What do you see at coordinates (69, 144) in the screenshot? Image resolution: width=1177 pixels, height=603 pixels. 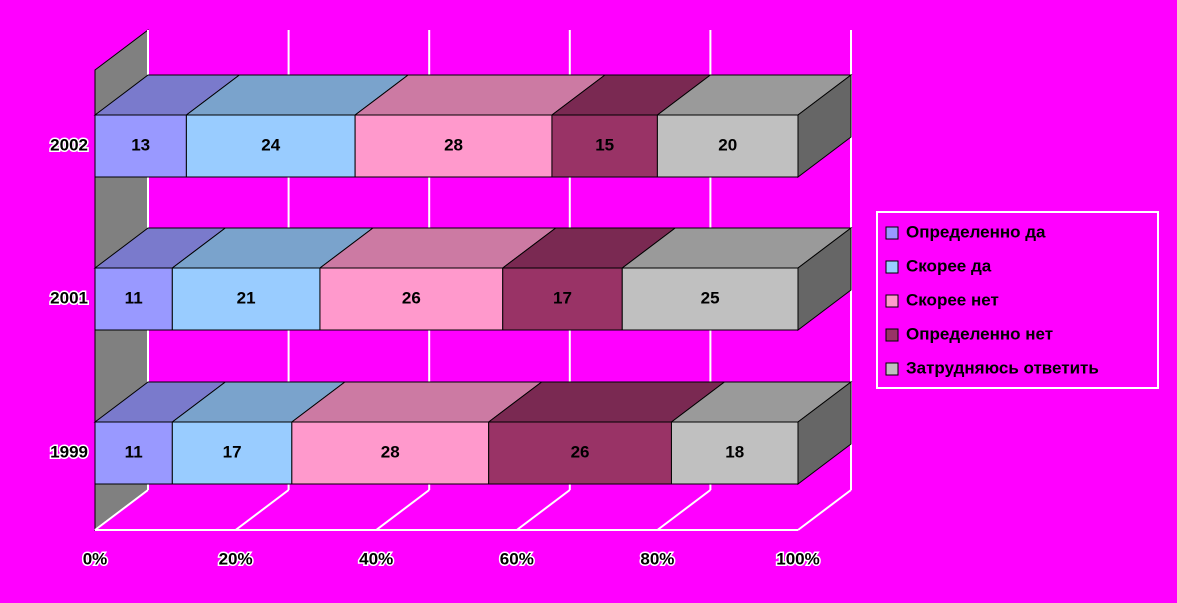 I see `y-tick-label: 2002` at bounding box center [69, 144].